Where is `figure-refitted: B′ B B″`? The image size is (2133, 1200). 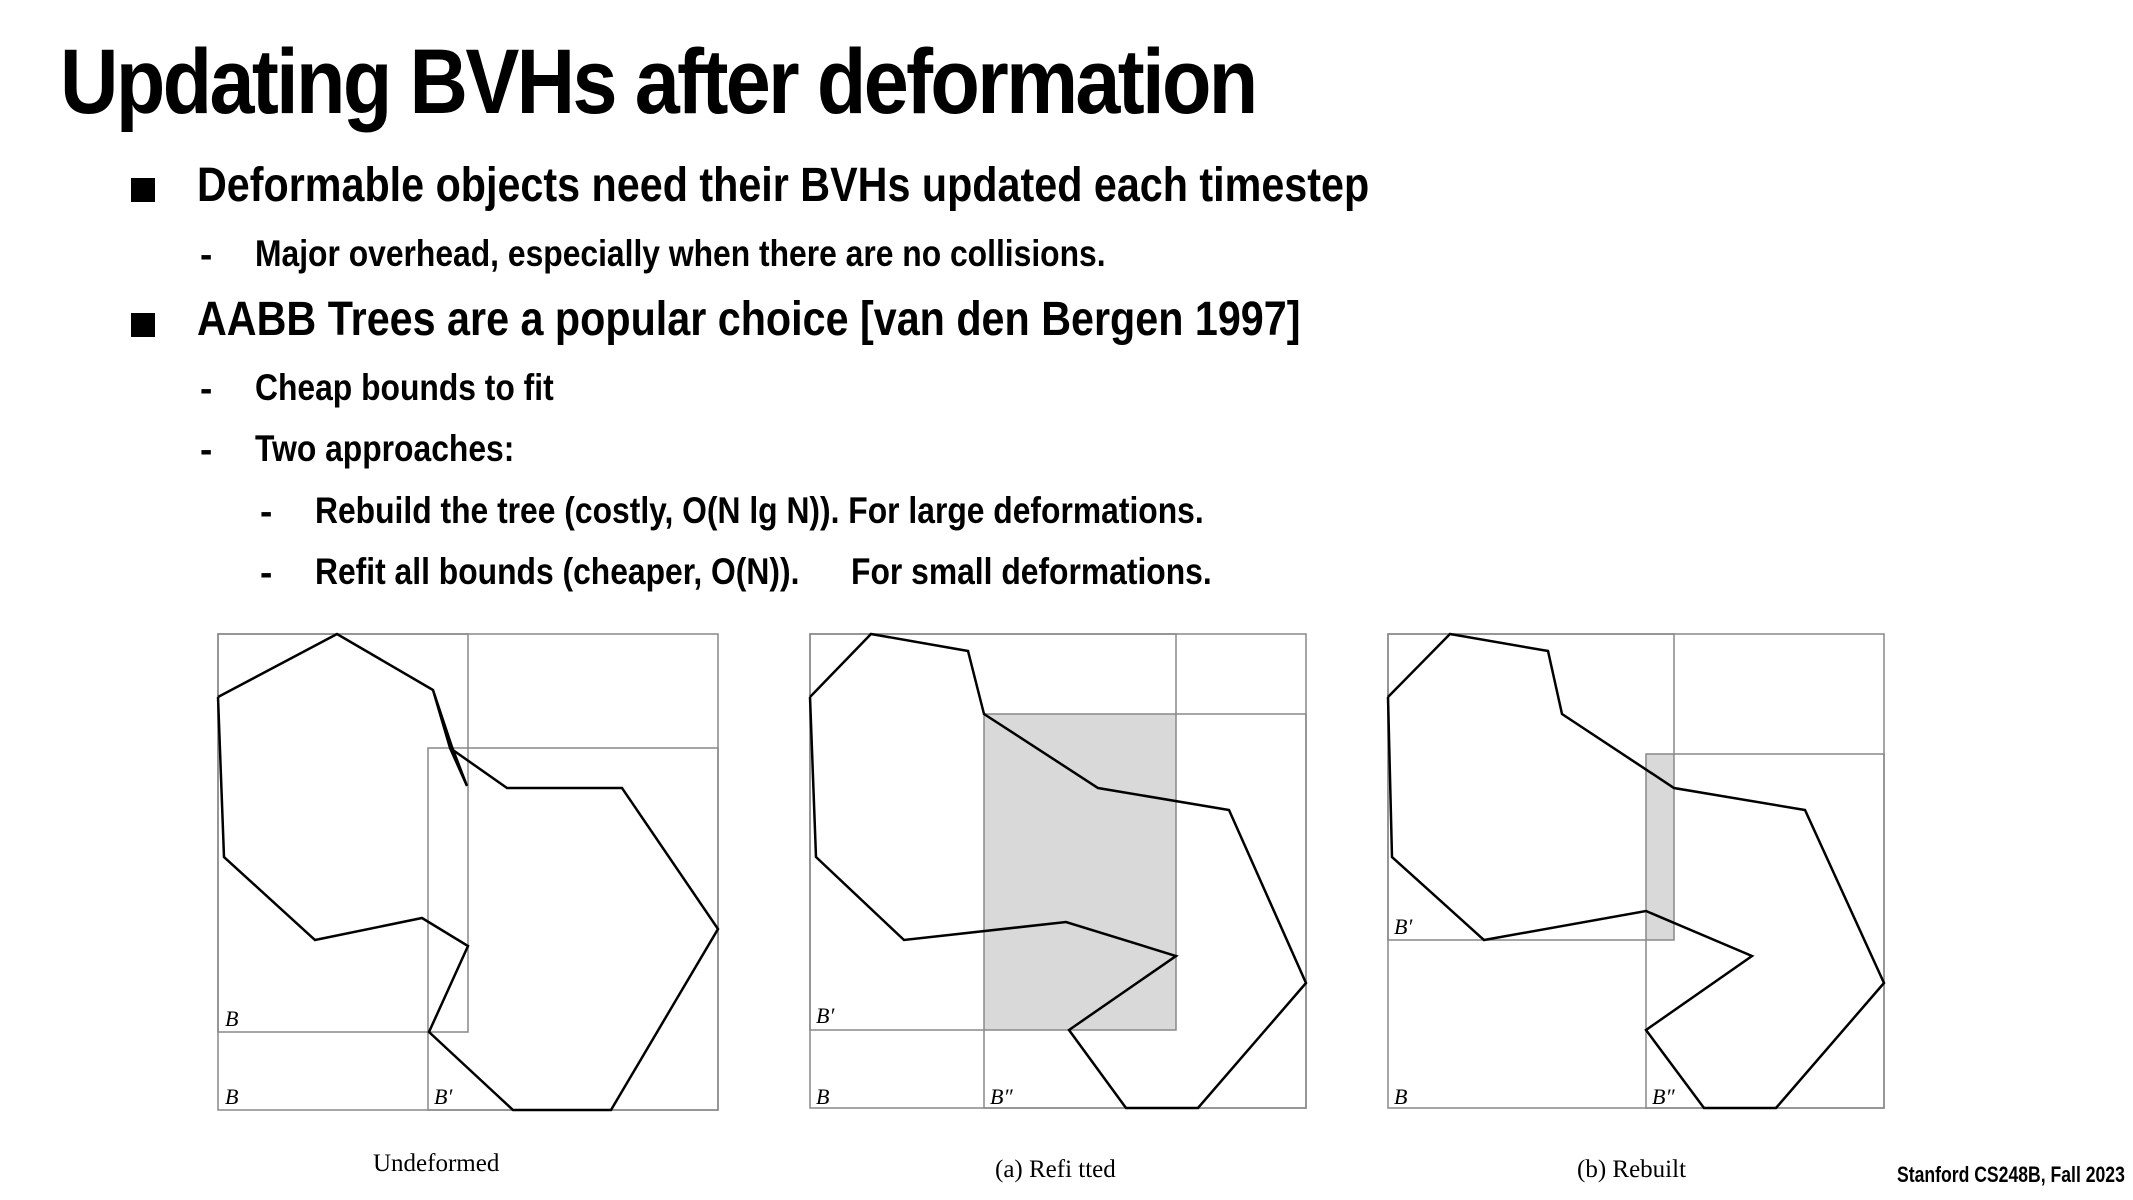 figure-refitted: B′ B B″ is located at coordinates (1058, 871).